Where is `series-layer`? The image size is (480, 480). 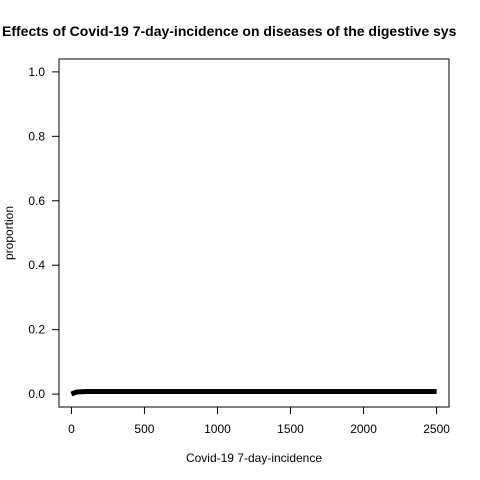
series-layer is located at coordinates (253, 393).